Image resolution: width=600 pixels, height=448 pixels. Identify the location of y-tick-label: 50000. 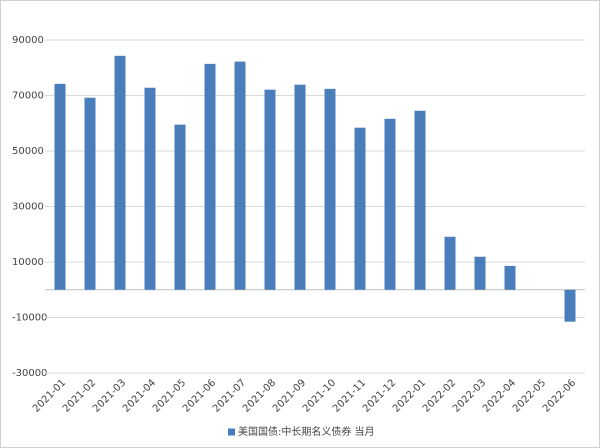
(28, 151).